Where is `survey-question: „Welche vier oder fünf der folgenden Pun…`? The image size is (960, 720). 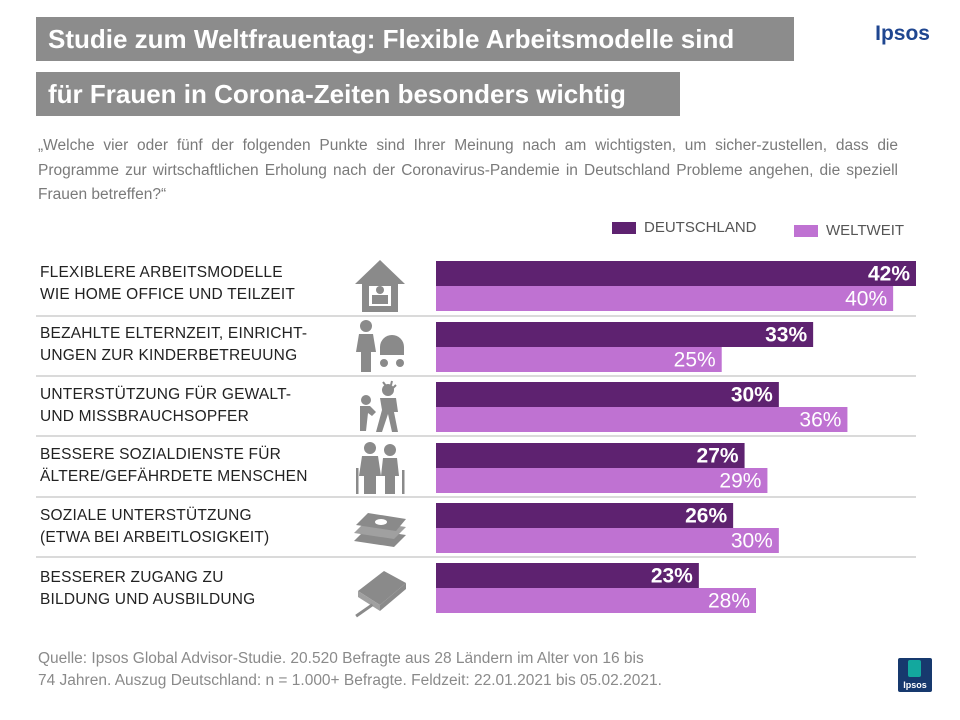
survey-question: „Welche vier oder fünf der folgenden Pun… is located at coordinates (468, 170).